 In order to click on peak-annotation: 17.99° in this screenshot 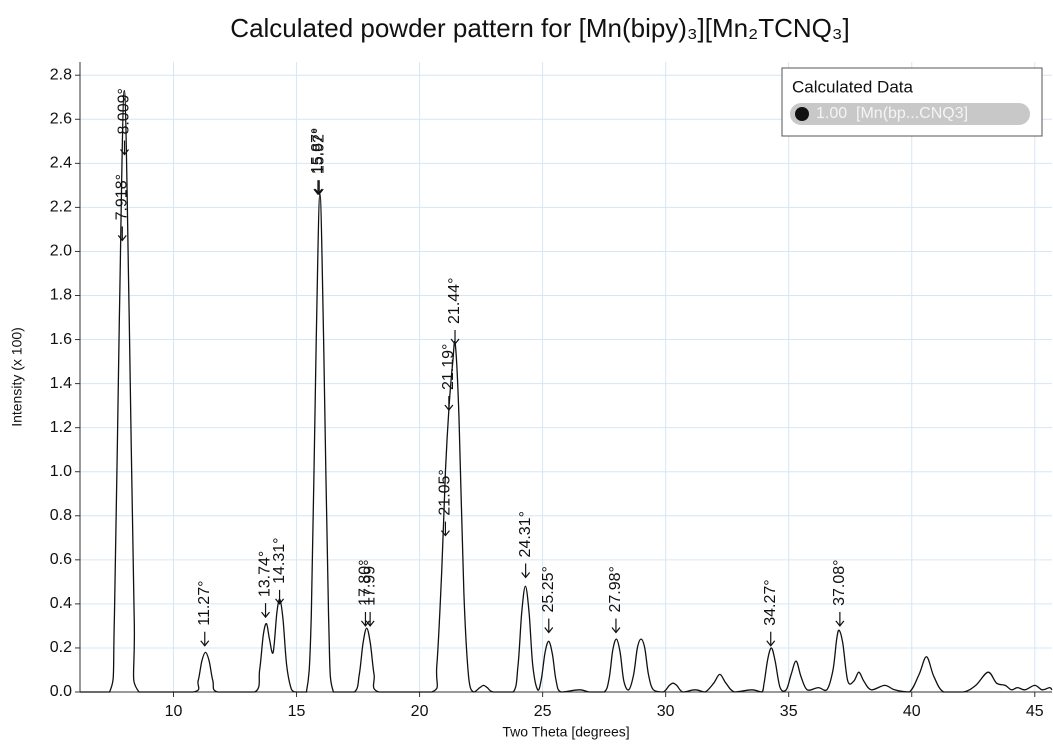, I will do `click(369, 593)`.